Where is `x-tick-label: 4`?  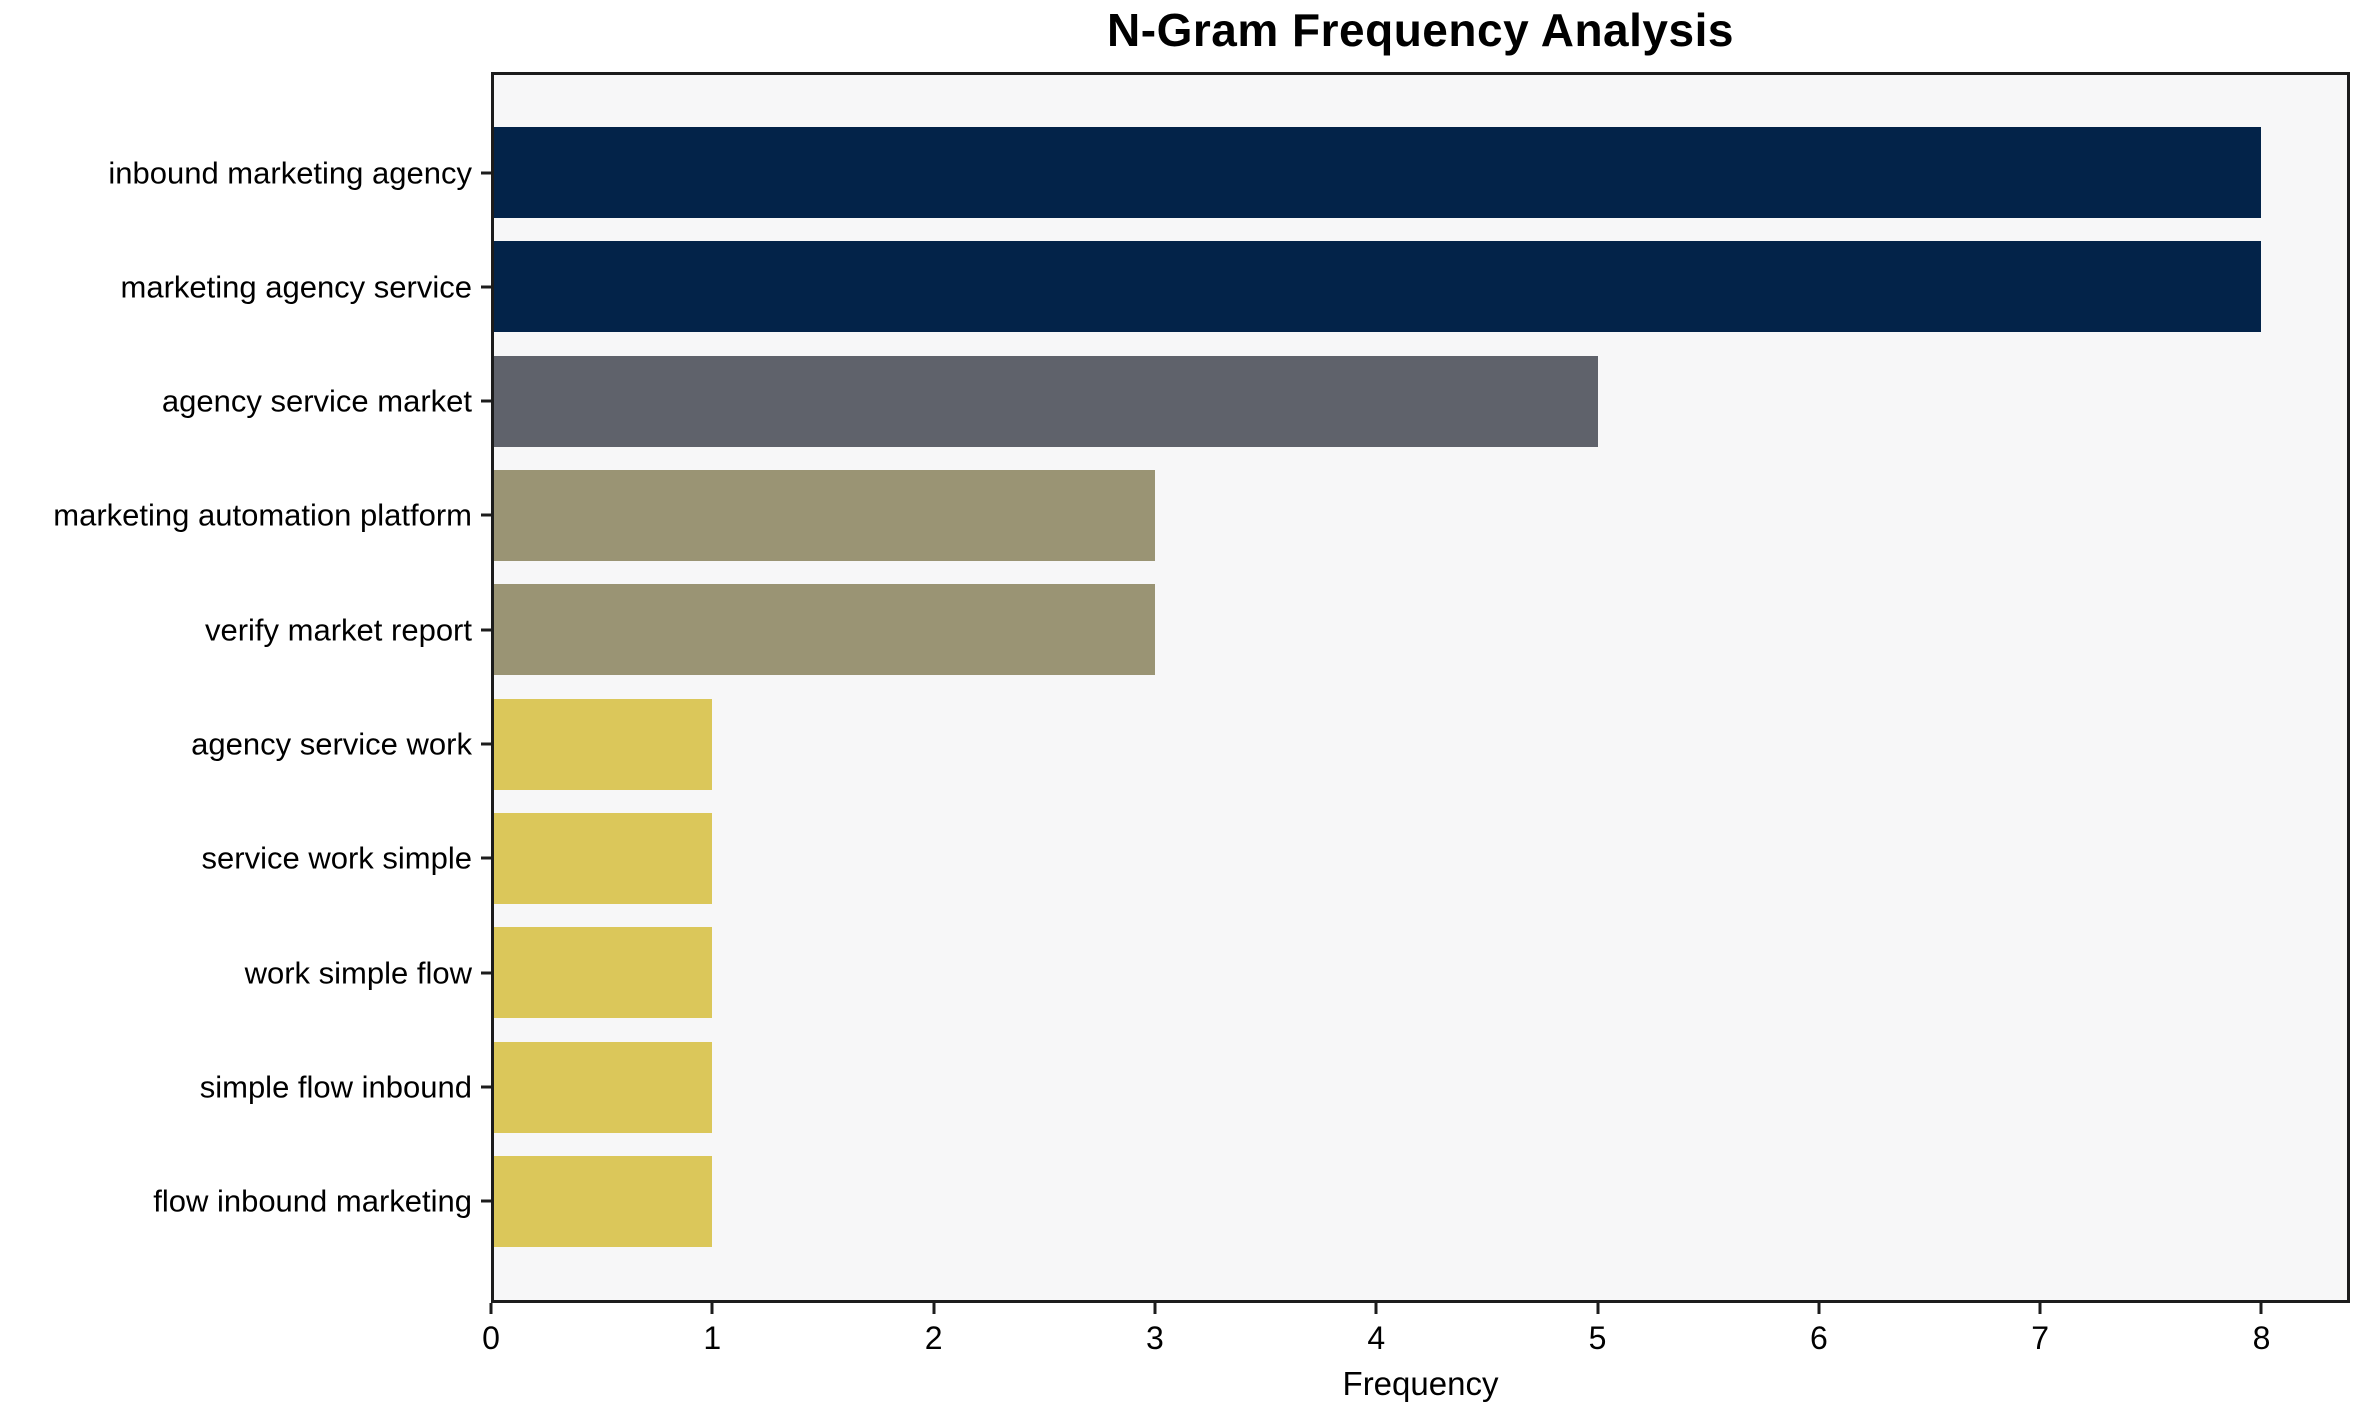
x-tick-label: 4 is located at coordinates (1376, 1338).